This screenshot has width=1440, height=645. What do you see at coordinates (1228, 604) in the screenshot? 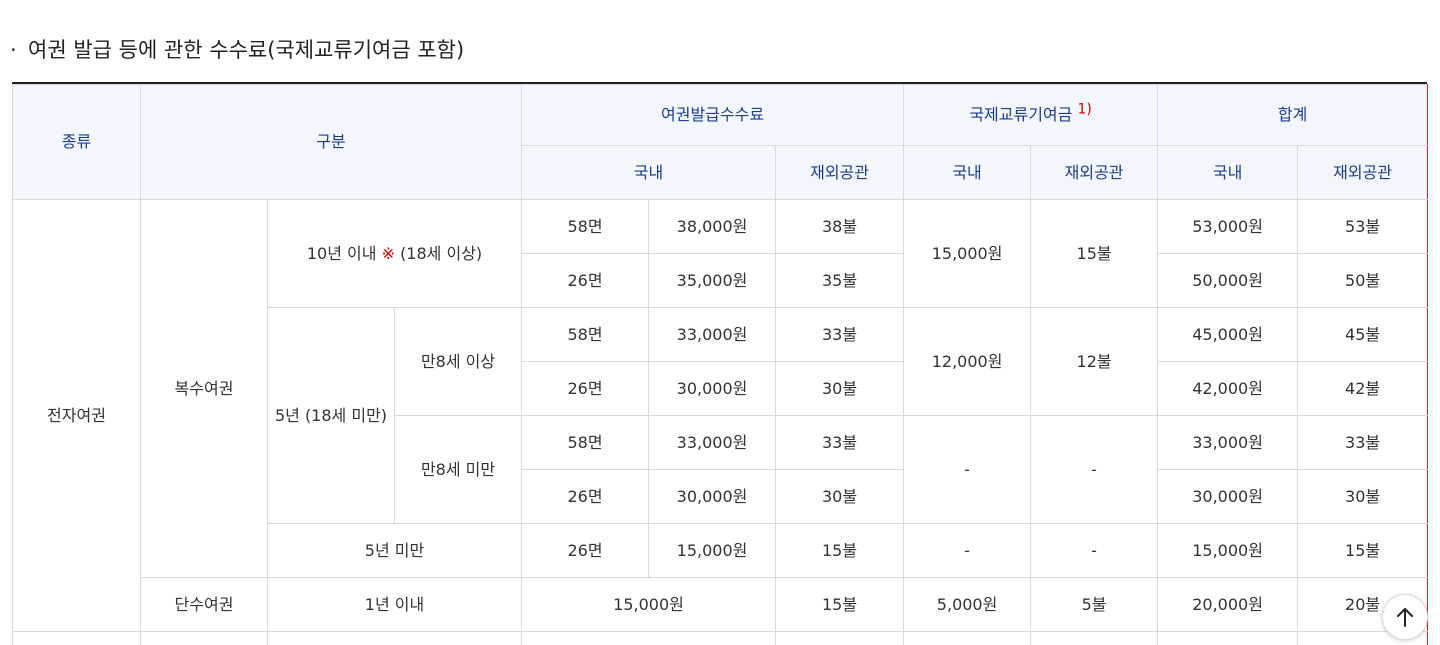
I see `total-domestic-cell: 20,000원` at bounding box center [1228, 604].